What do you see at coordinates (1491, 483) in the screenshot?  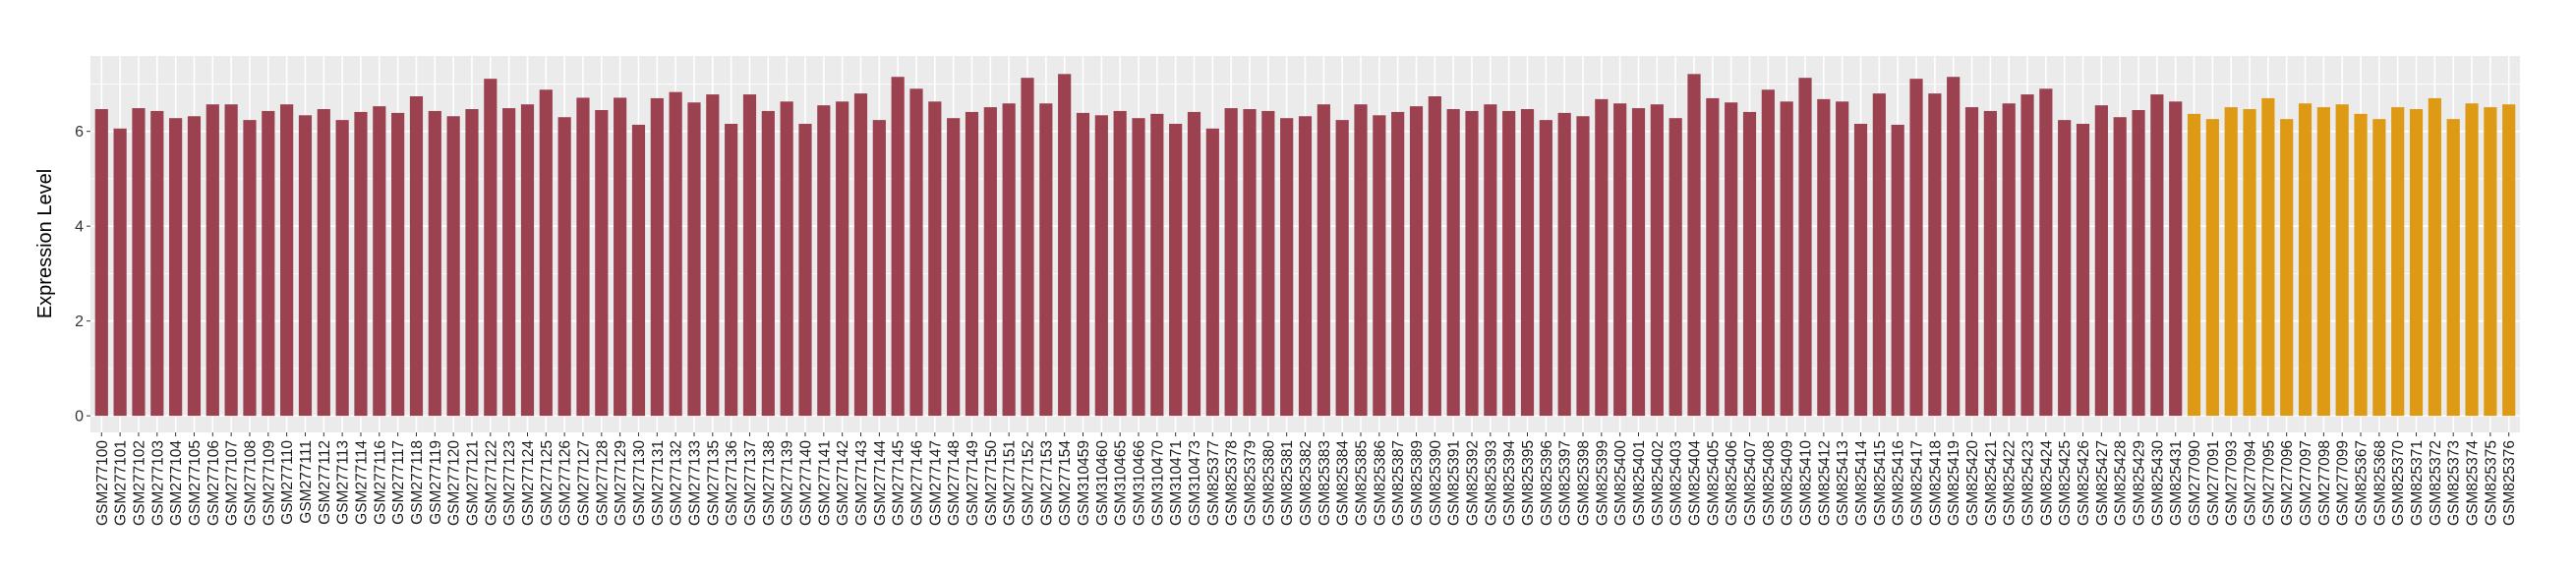 I see `x-tick-label: GSM825393` at bounding box center [1491, 483].